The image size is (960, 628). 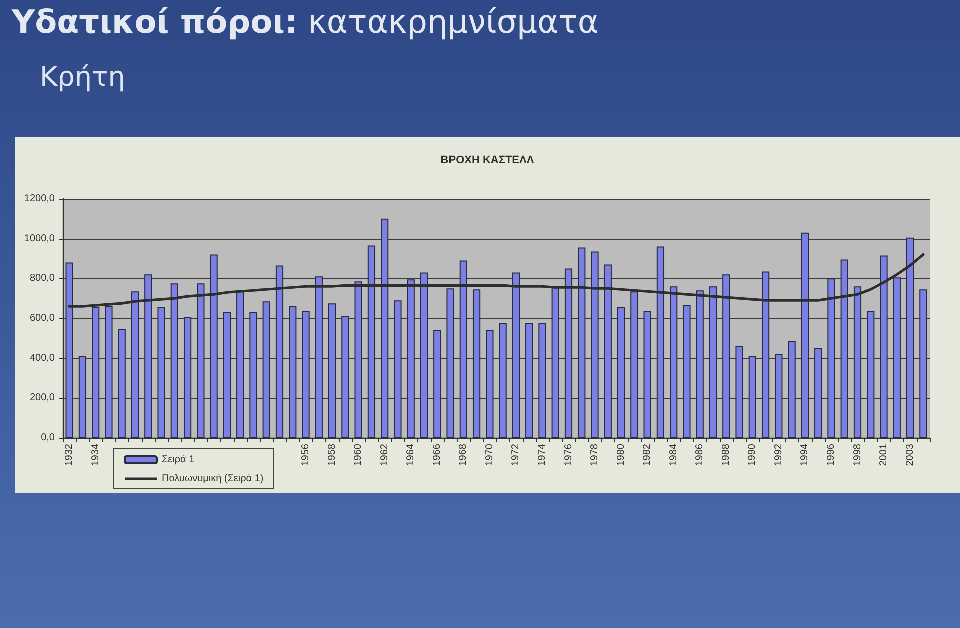 What do you see at coordinates (516, 455) in the screenshot?
I see `x-tick-label: 1972` at bounding box center [516, 455].